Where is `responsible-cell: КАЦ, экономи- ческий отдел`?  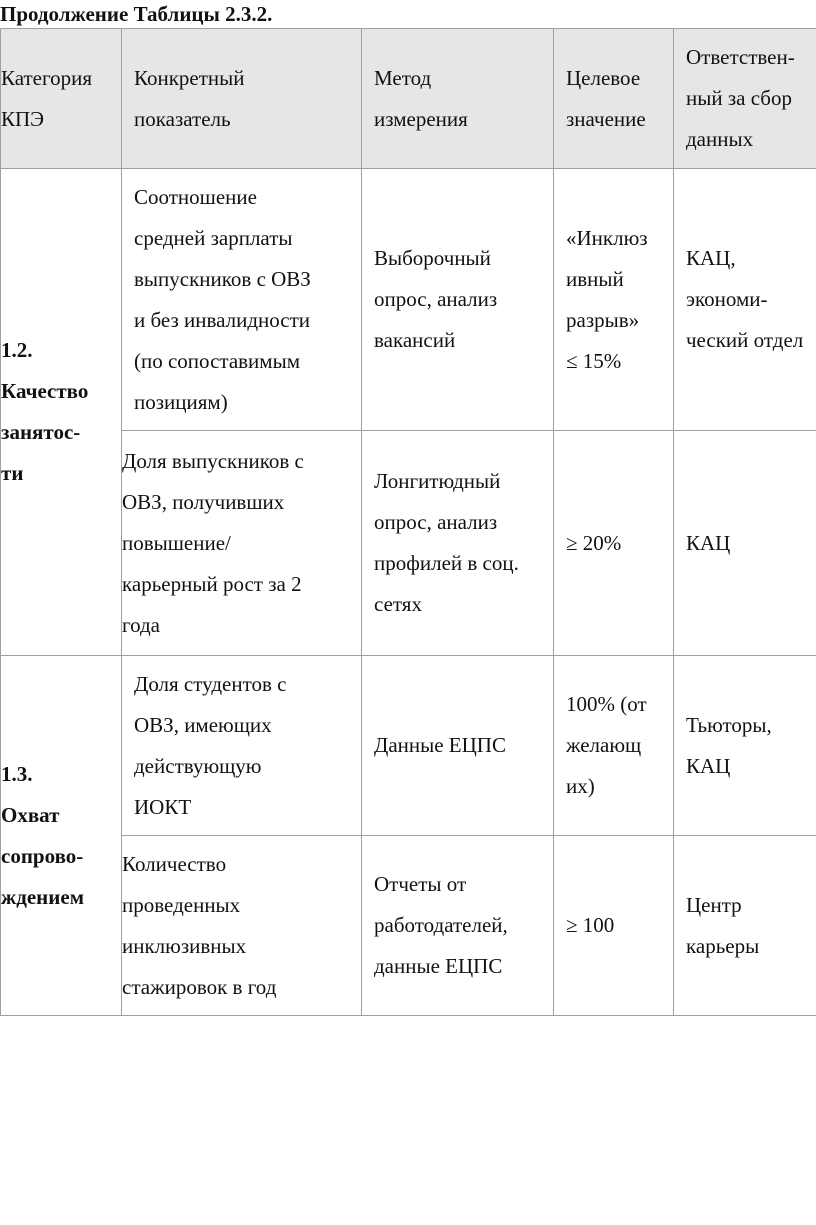 responsible-cell: КАЦ, экономи- ческий отдел is located at coordinates (744, 299).